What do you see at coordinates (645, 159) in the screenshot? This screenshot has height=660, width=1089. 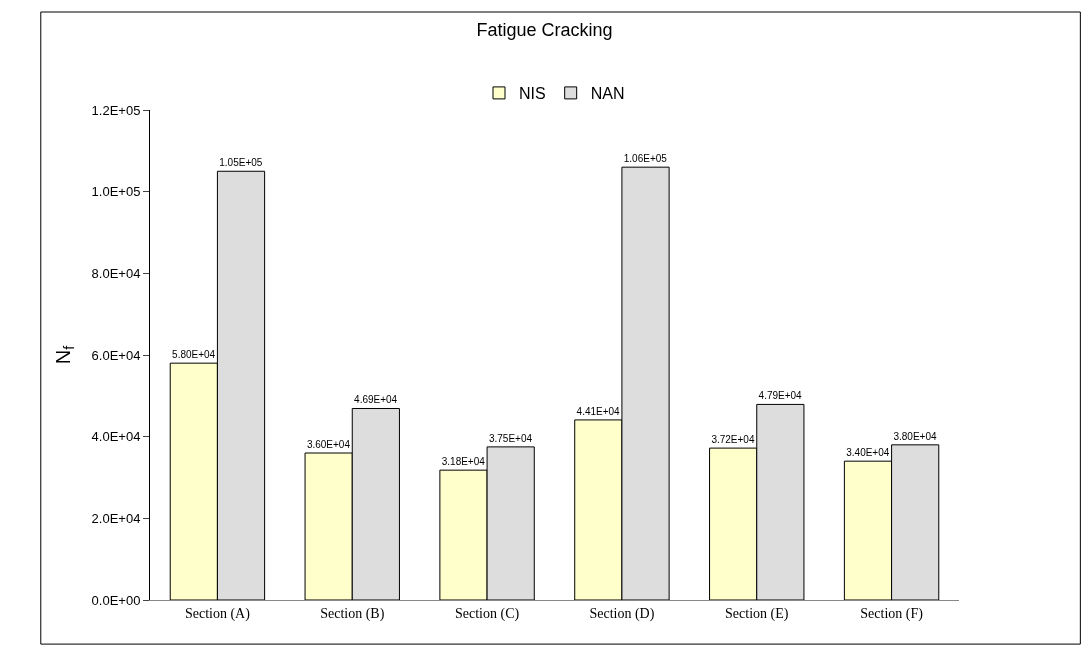 I see `data-label: 1.06E+05` at bounding box center [645, 159].